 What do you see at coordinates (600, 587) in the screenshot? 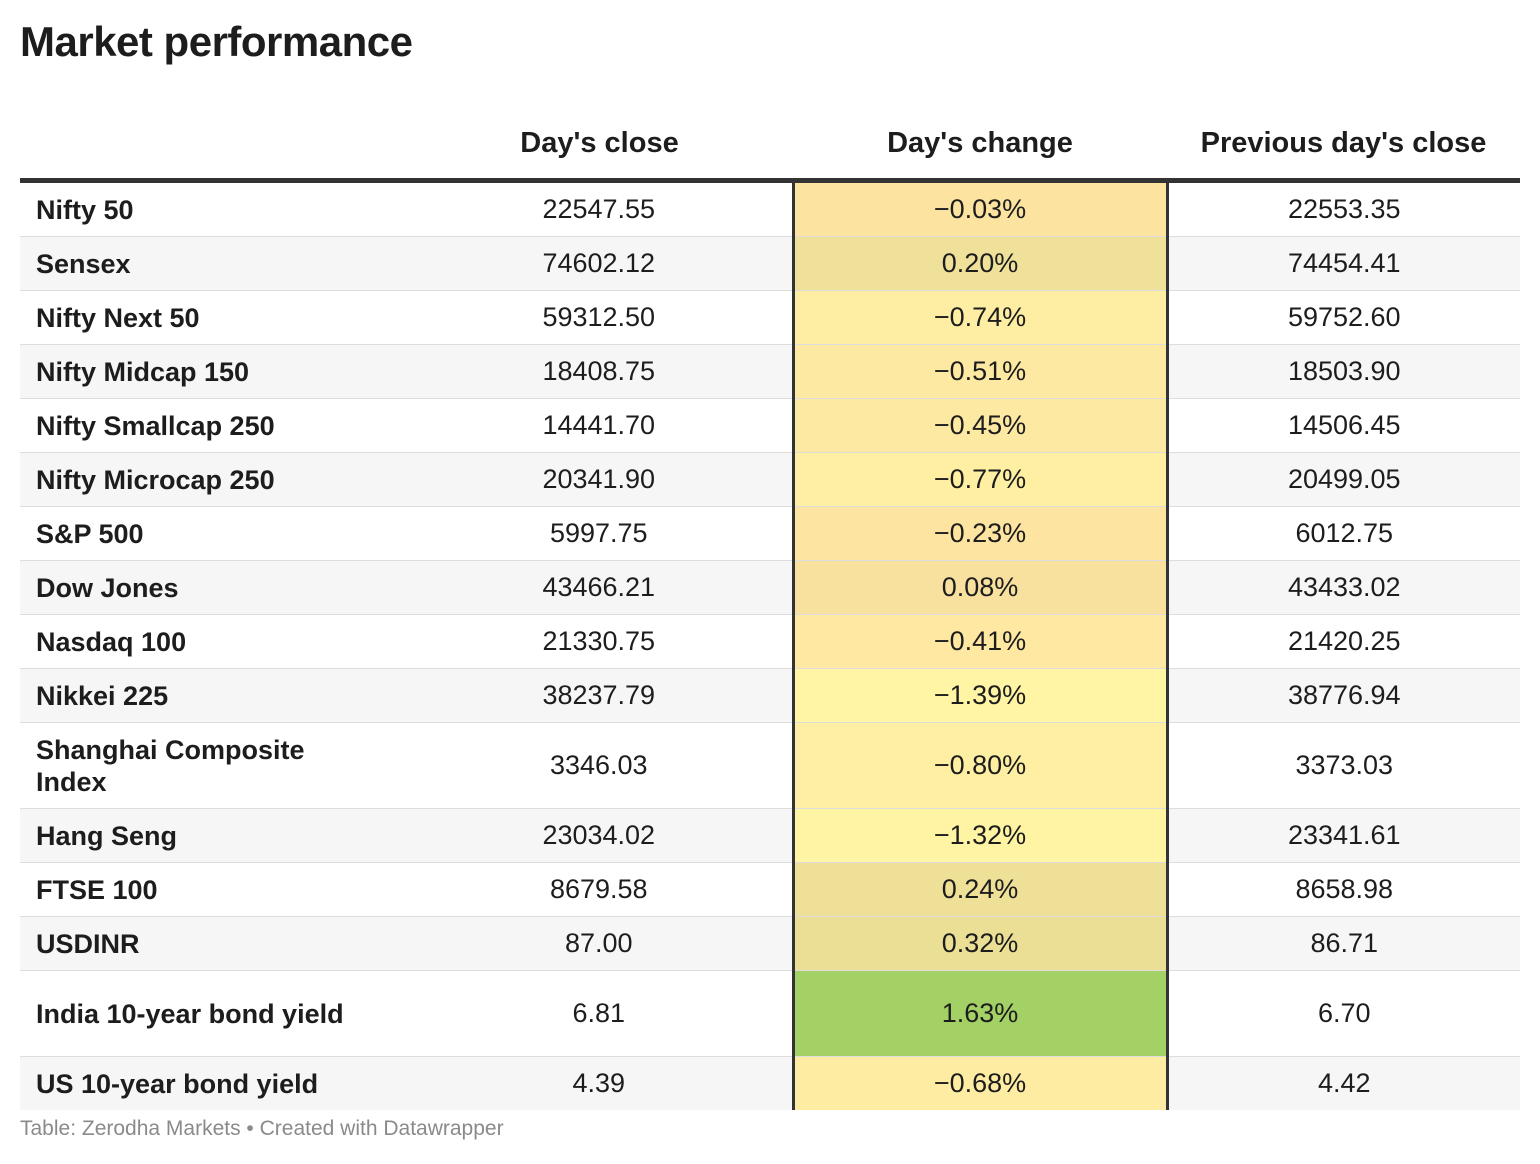
I see `row-close: 43466.21` at bounding box center [600, 587].